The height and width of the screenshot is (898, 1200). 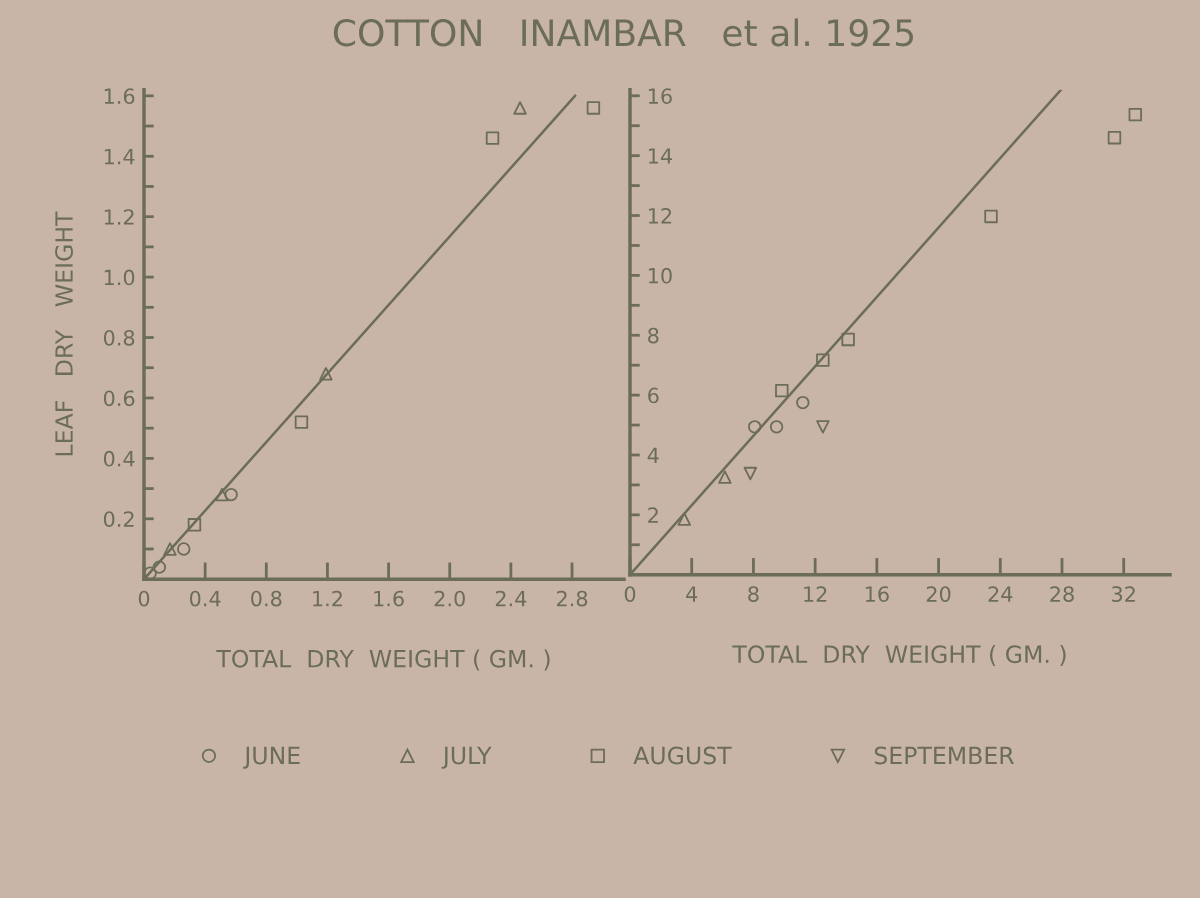 What do you see at coordinates (119, 398) in the screenshot?
I see `y-tick-label: 0.6` at bounding box center [119, 398].